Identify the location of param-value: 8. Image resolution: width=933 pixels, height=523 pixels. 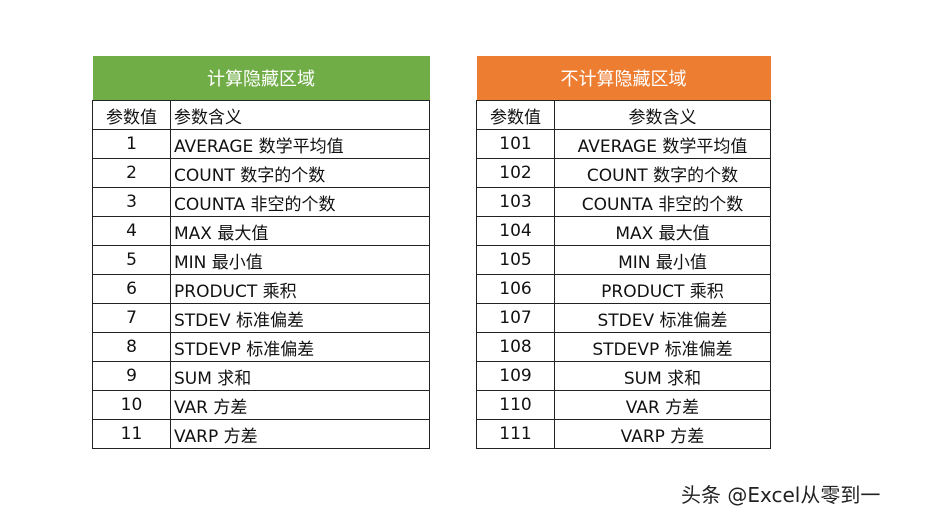
(131, 347).